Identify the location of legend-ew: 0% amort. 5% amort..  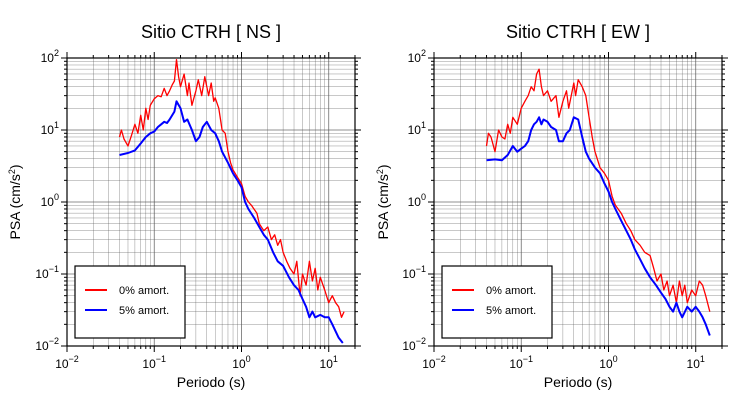
(497, 302).